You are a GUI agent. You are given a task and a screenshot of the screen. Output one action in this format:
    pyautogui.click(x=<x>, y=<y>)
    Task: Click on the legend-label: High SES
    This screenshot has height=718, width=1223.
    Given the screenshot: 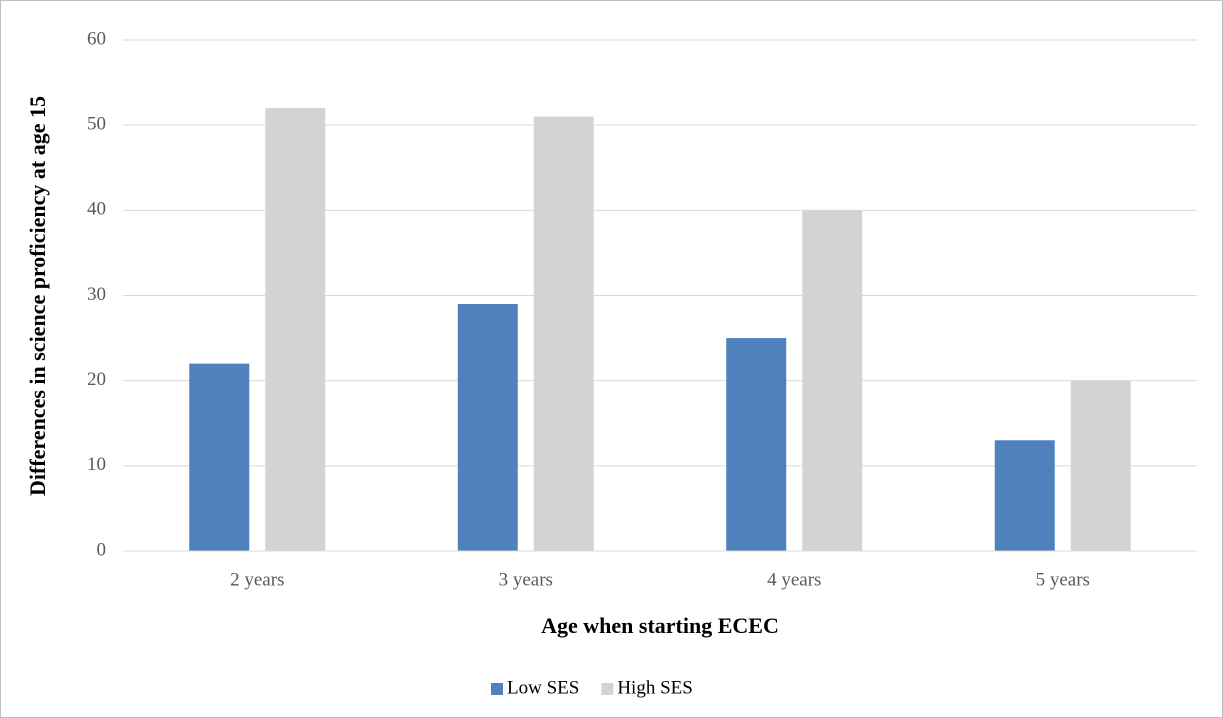 What is the action you would take?
    pyautogui.click(x=655, y=687)
    